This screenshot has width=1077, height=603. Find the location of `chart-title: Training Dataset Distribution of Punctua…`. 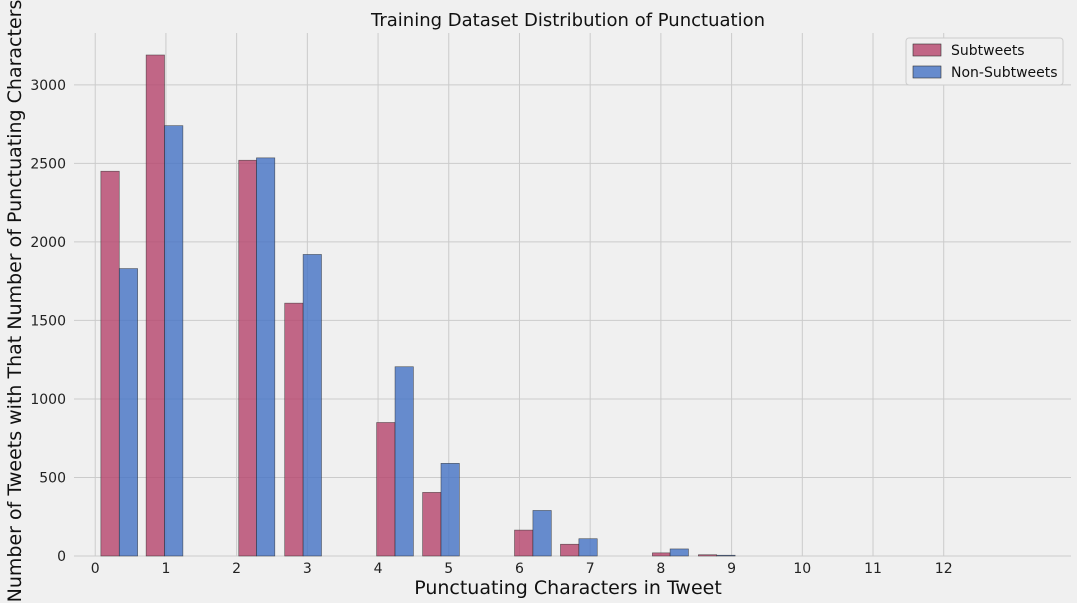

chart-title: Training Dataset Distribution of Punctua… is located at coordinates (567, 20).